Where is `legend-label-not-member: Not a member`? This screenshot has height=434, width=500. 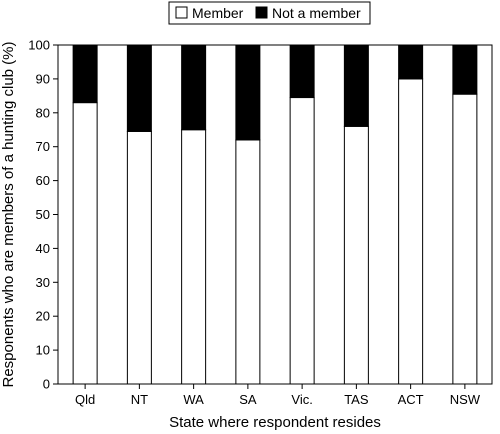 legend-label-not-member: Not a member is located at coordinates (316, 13).